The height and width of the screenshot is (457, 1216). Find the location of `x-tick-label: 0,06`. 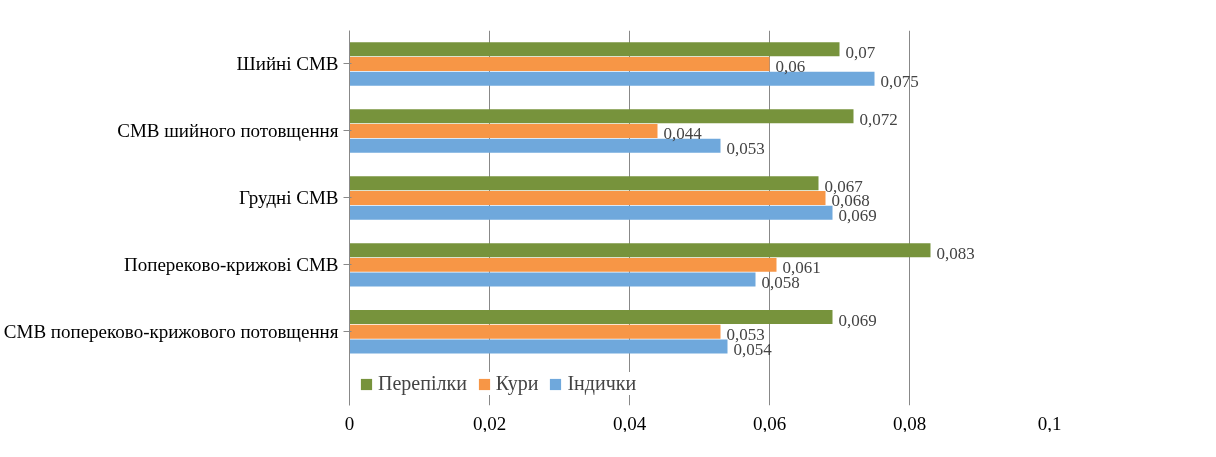

x-tick-label: 0,06 is located at coordinates (769, 423).